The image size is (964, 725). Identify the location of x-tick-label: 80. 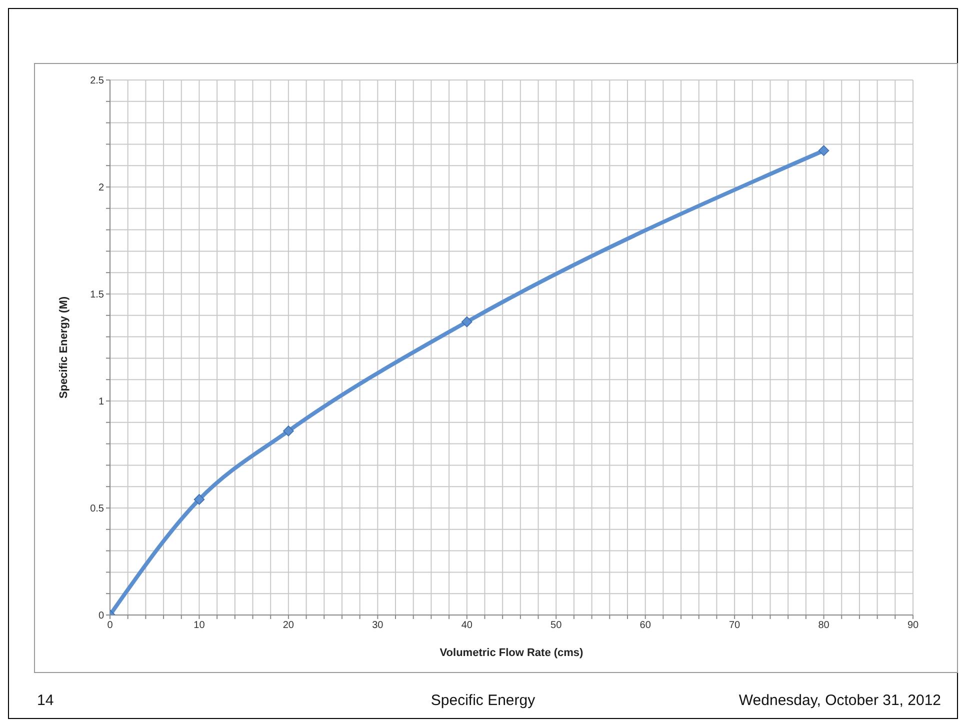
(824, 626).